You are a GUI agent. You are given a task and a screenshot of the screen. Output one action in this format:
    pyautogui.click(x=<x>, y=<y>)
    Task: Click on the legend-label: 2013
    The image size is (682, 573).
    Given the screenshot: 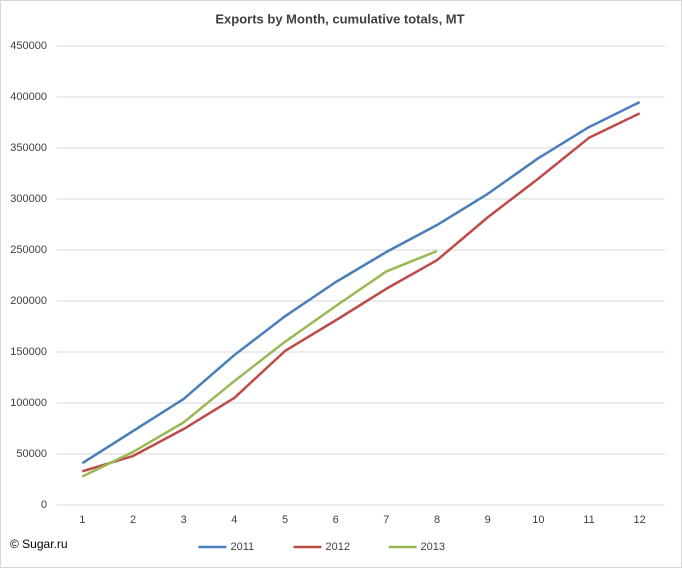 What is the action you would take?
    pyautogui.click(x=433, y=547)
    